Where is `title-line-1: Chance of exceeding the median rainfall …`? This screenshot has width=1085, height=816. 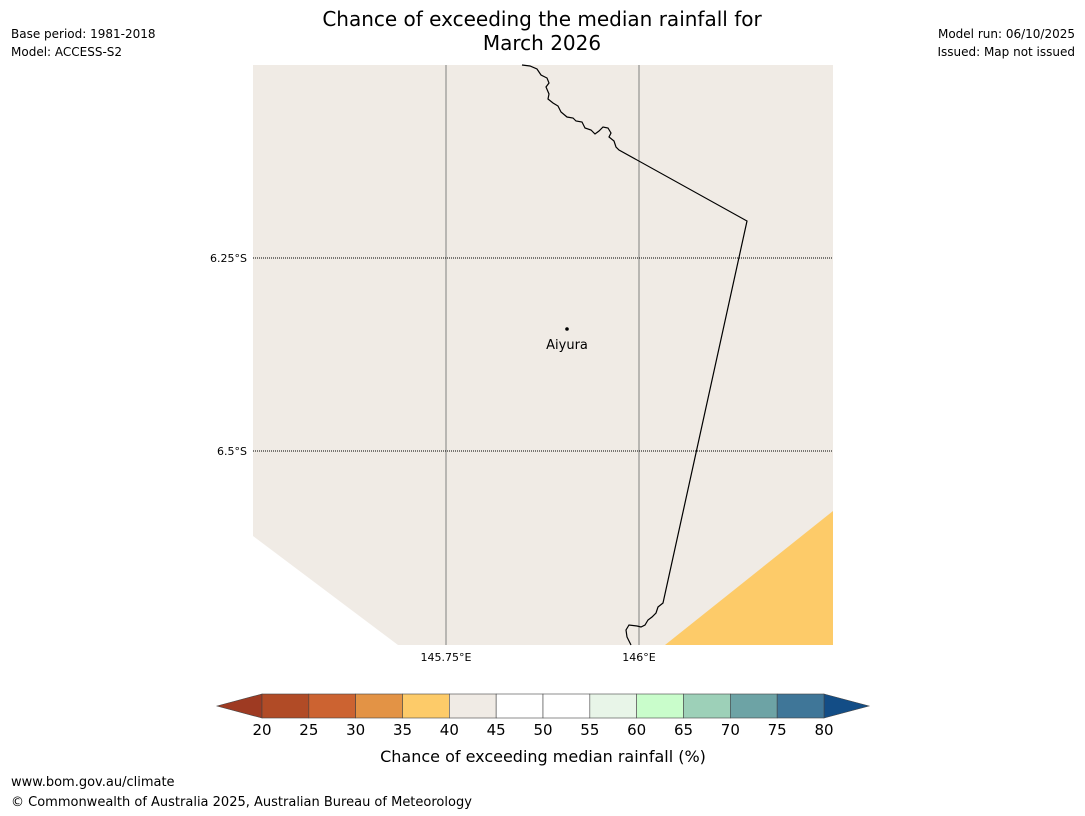 title-line-1: Chance of exceeding the median rainfall … is located at coordinates (542, 19).